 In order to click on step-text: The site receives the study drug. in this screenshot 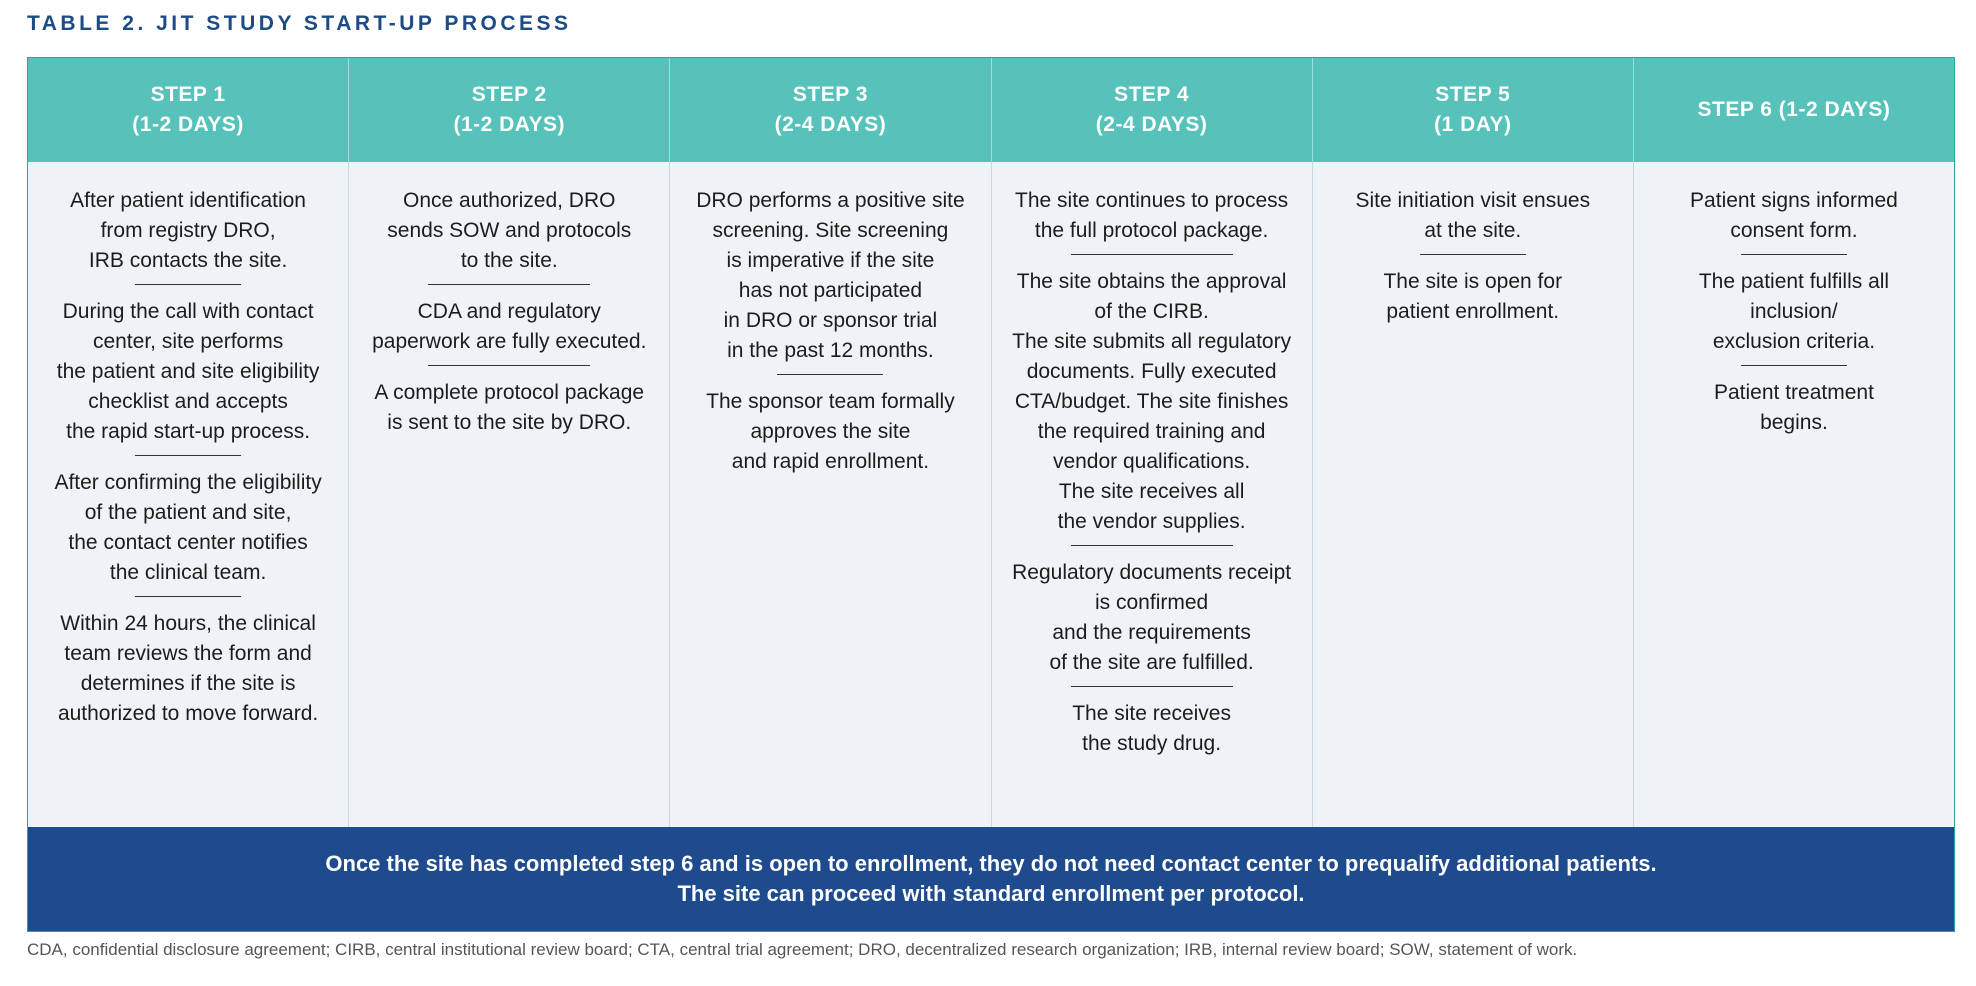, I will do `click(1152, 729)`.